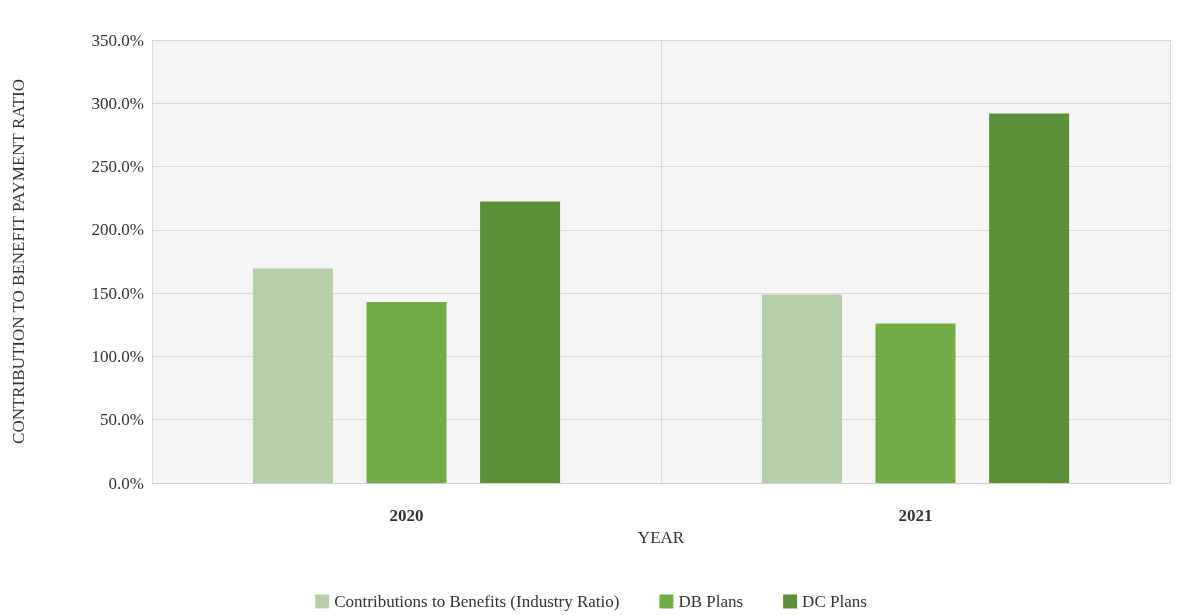 The height and width of the screenshot is (615, 1182). Describe the element at coordinates (122, 420) in the screenshot. I see `y-tick-label: 50.0%` at that location.